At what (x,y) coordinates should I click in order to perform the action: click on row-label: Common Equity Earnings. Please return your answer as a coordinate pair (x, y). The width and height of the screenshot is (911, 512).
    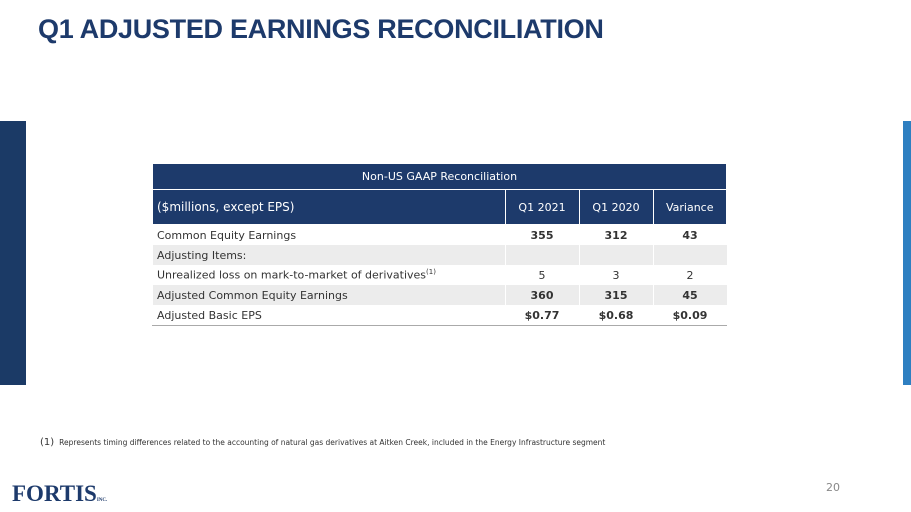
    Looking at the image, I should click on (328, 234).